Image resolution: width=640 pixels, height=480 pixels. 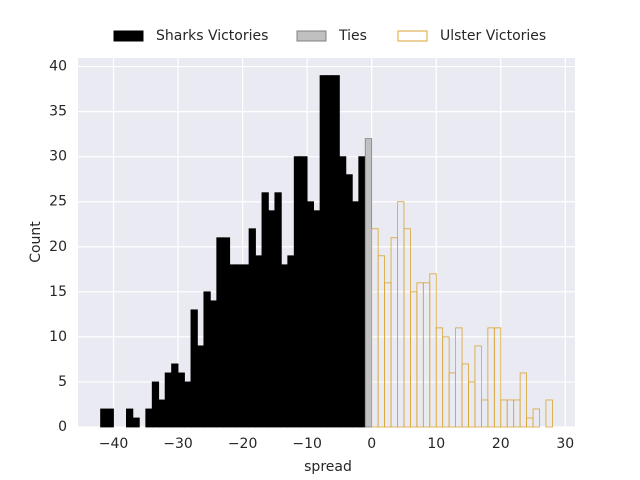 I want to click on y-axis-label: Count, so click(x=36, y=242).